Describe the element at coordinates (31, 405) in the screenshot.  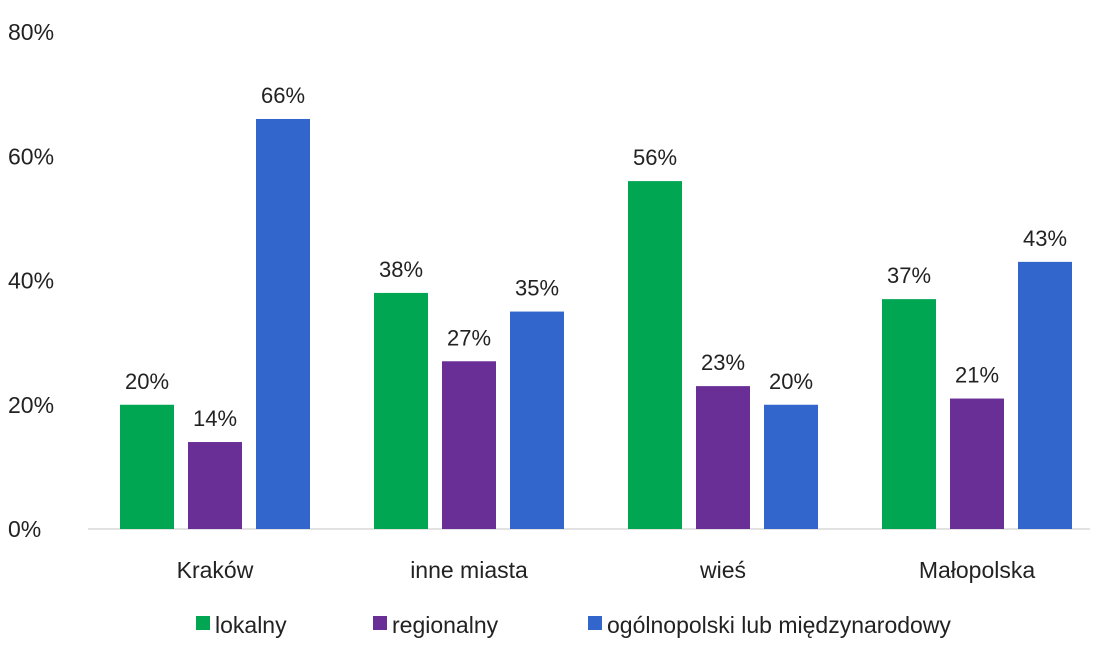
I see `y-tick-label: 20%` at that location.